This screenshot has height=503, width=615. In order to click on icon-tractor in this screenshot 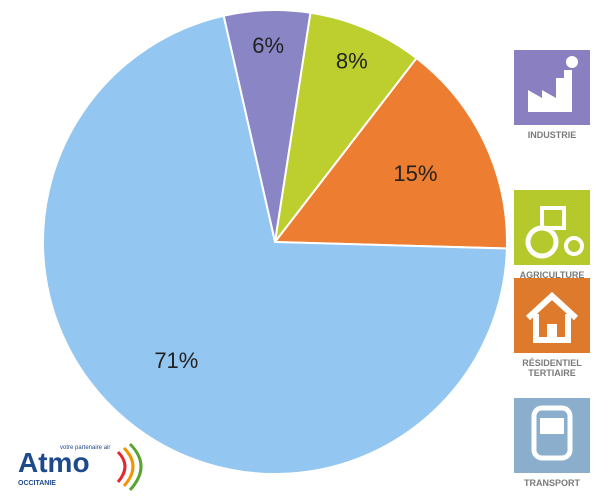, I will do `click(553, 218)`.